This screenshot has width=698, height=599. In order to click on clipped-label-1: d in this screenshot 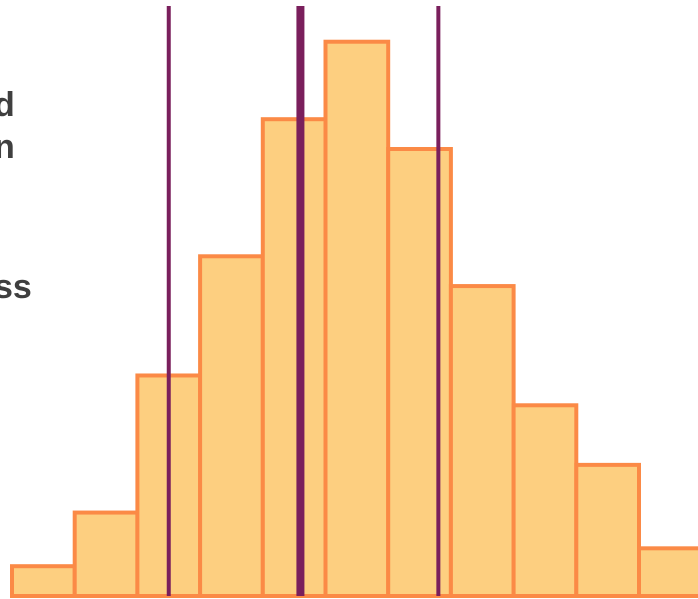, I will do `click(7, 105)`.